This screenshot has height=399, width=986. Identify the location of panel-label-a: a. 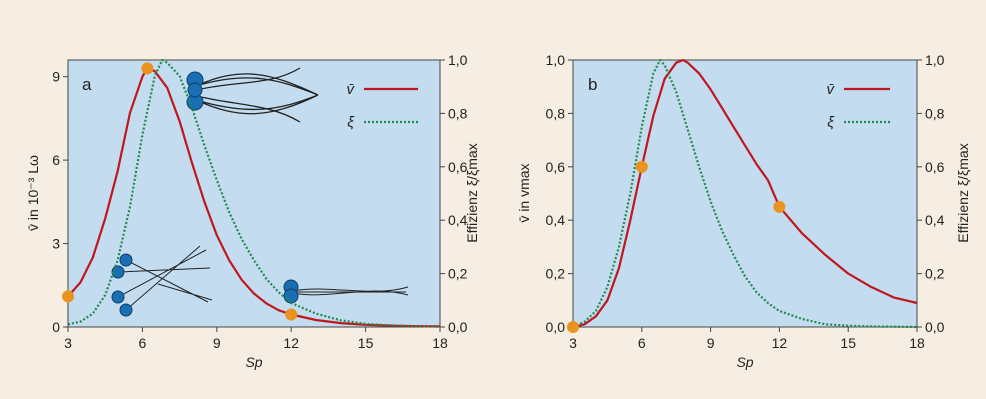
(87, 84).